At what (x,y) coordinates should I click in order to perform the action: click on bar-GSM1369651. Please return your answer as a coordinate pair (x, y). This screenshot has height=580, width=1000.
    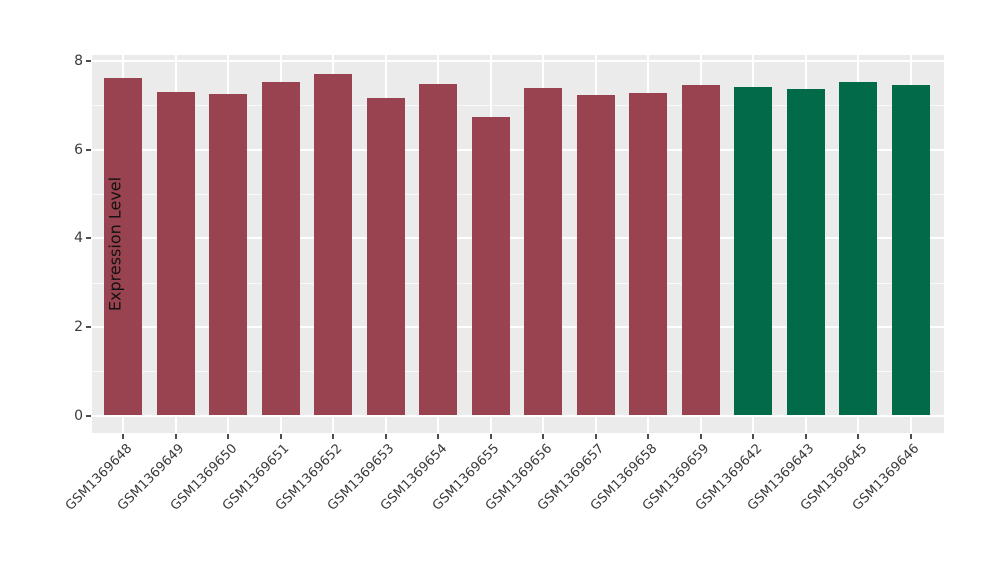
    Looking at the image, I should click on (280, 248).